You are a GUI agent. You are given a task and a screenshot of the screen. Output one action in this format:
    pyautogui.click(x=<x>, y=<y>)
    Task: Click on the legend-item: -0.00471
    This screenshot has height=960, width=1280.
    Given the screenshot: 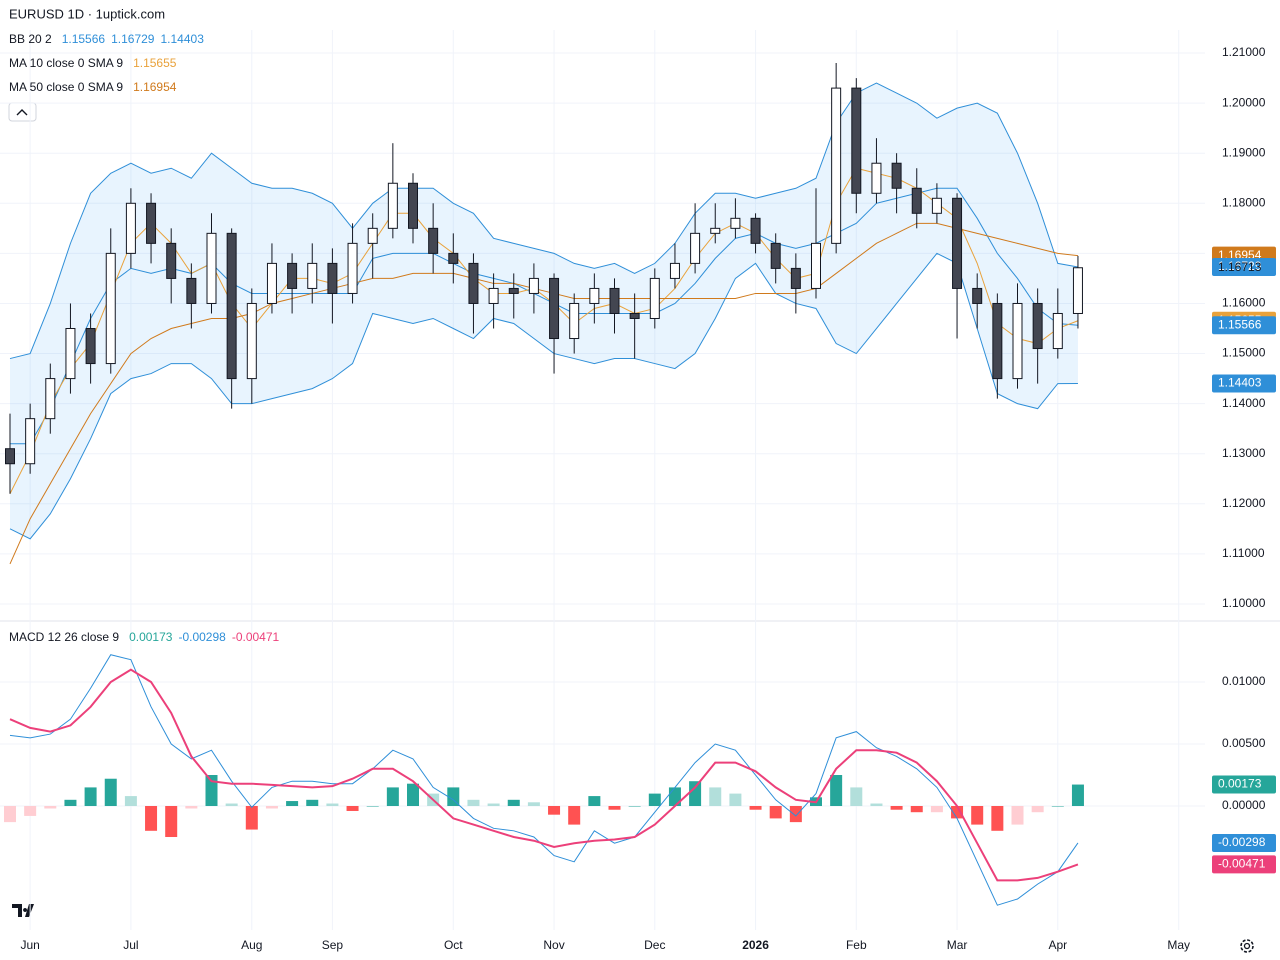 What is the action you would take?
    pyautogui.click(x=256, y=637)
    